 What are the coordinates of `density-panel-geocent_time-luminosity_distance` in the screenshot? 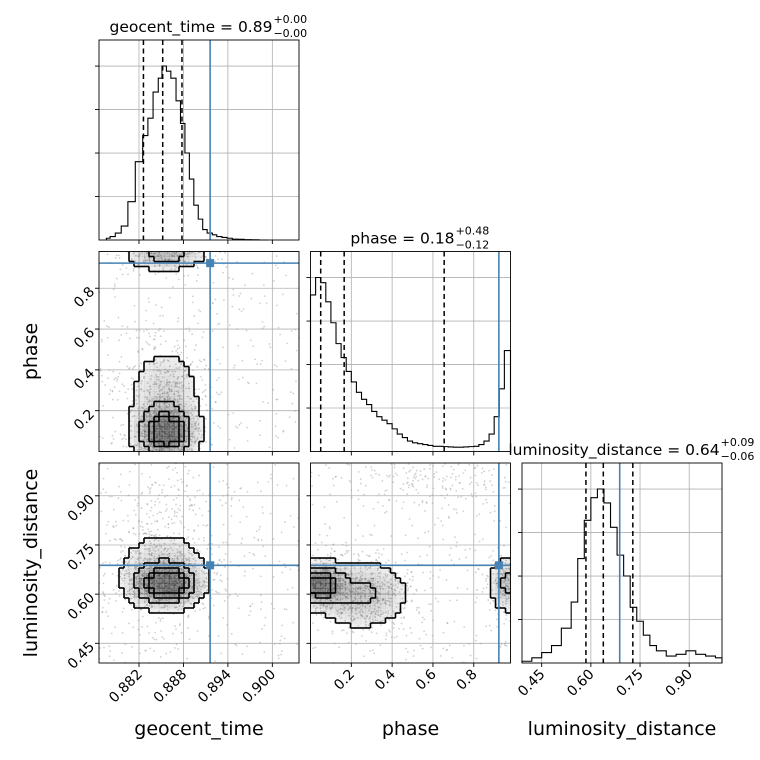 It's located at (197, 564).